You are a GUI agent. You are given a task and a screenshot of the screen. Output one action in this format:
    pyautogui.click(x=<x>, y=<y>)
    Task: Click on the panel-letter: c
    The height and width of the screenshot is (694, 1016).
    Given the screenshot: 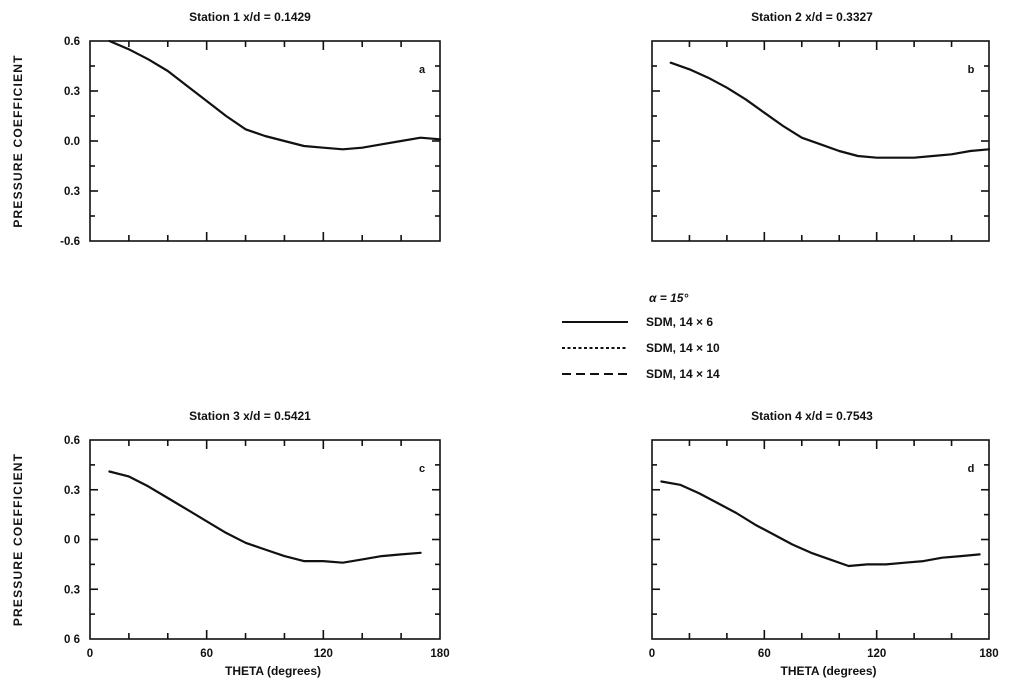 What is the action you would take?
    pyautogui.click(x=422, y=469)
    